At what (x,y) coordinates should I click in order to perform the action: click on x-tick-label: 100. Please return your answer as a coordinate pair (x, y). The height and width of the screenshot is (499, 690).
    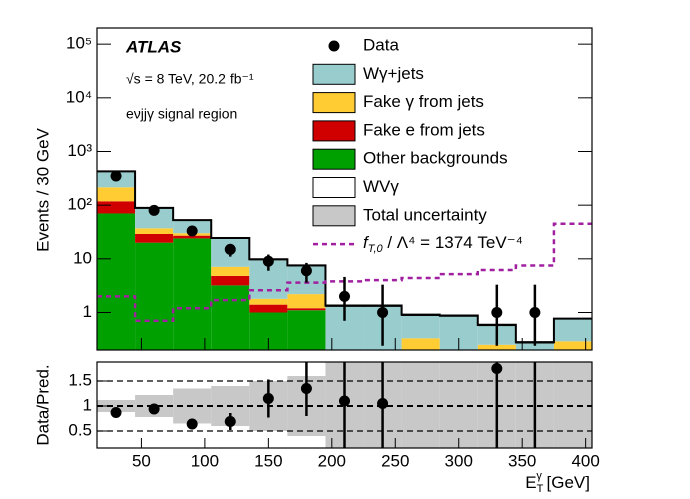
    Looking at the image, I should click on (205, 460).